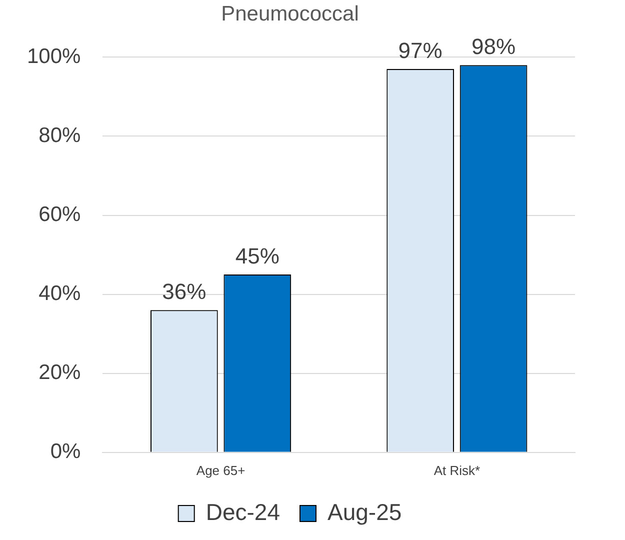 The height and width of the screenshot is (540, 625). Describe the element at coordinates (59, 372) in the screenshot. I see `y-tick-label: 20%` at that location.